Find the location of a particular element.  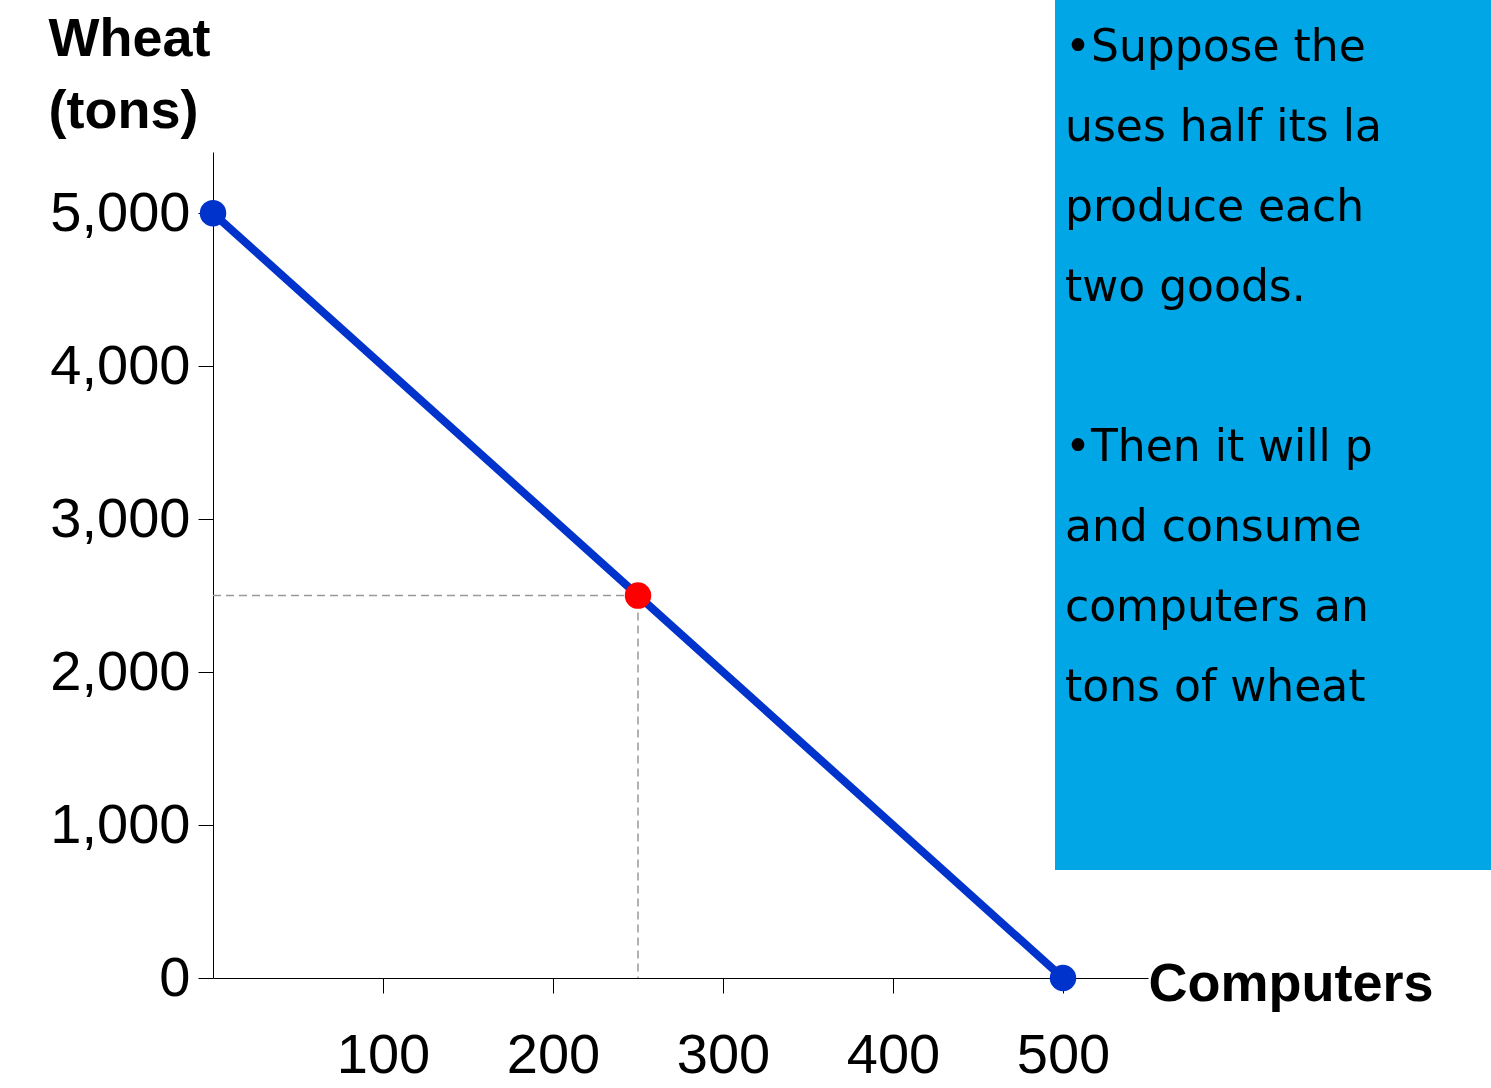

x-axis-title: Computers is located at coordinates (1291, 981).